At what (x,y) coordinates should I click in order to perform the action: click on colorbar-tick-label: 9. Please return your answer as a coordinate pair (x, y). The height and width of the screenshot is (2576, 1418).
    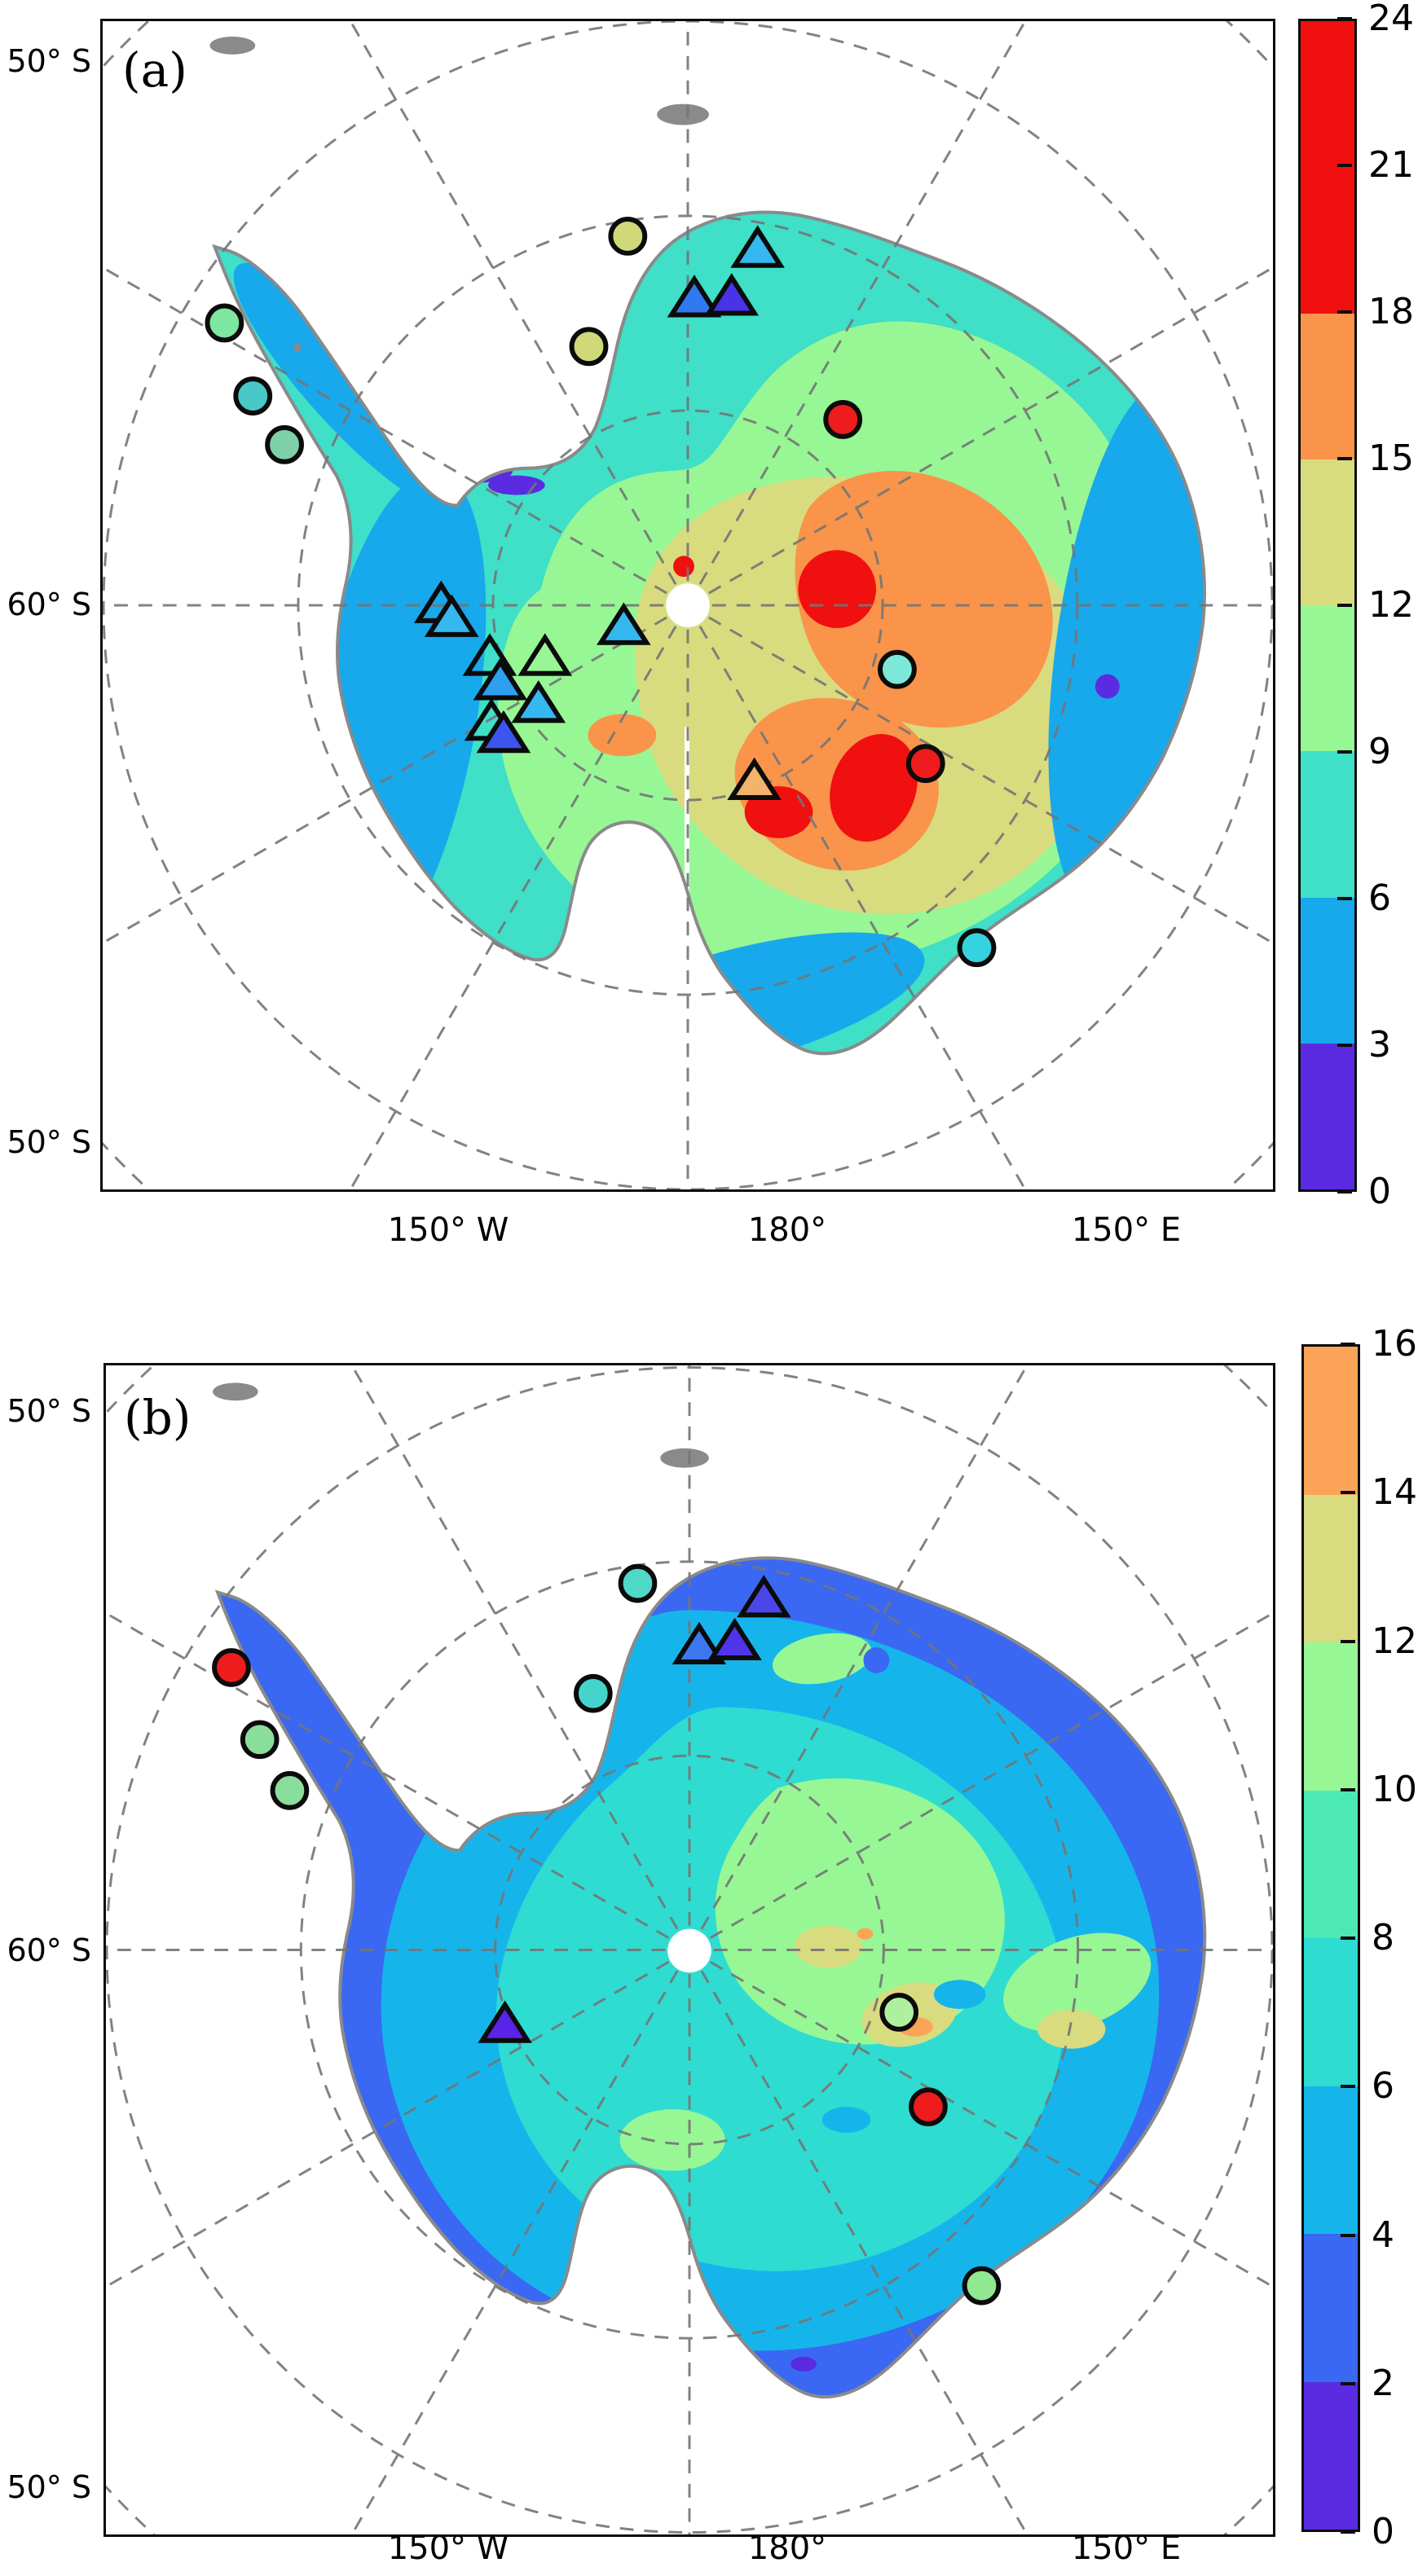
    Looking at the image, I should click on (1380, 751).